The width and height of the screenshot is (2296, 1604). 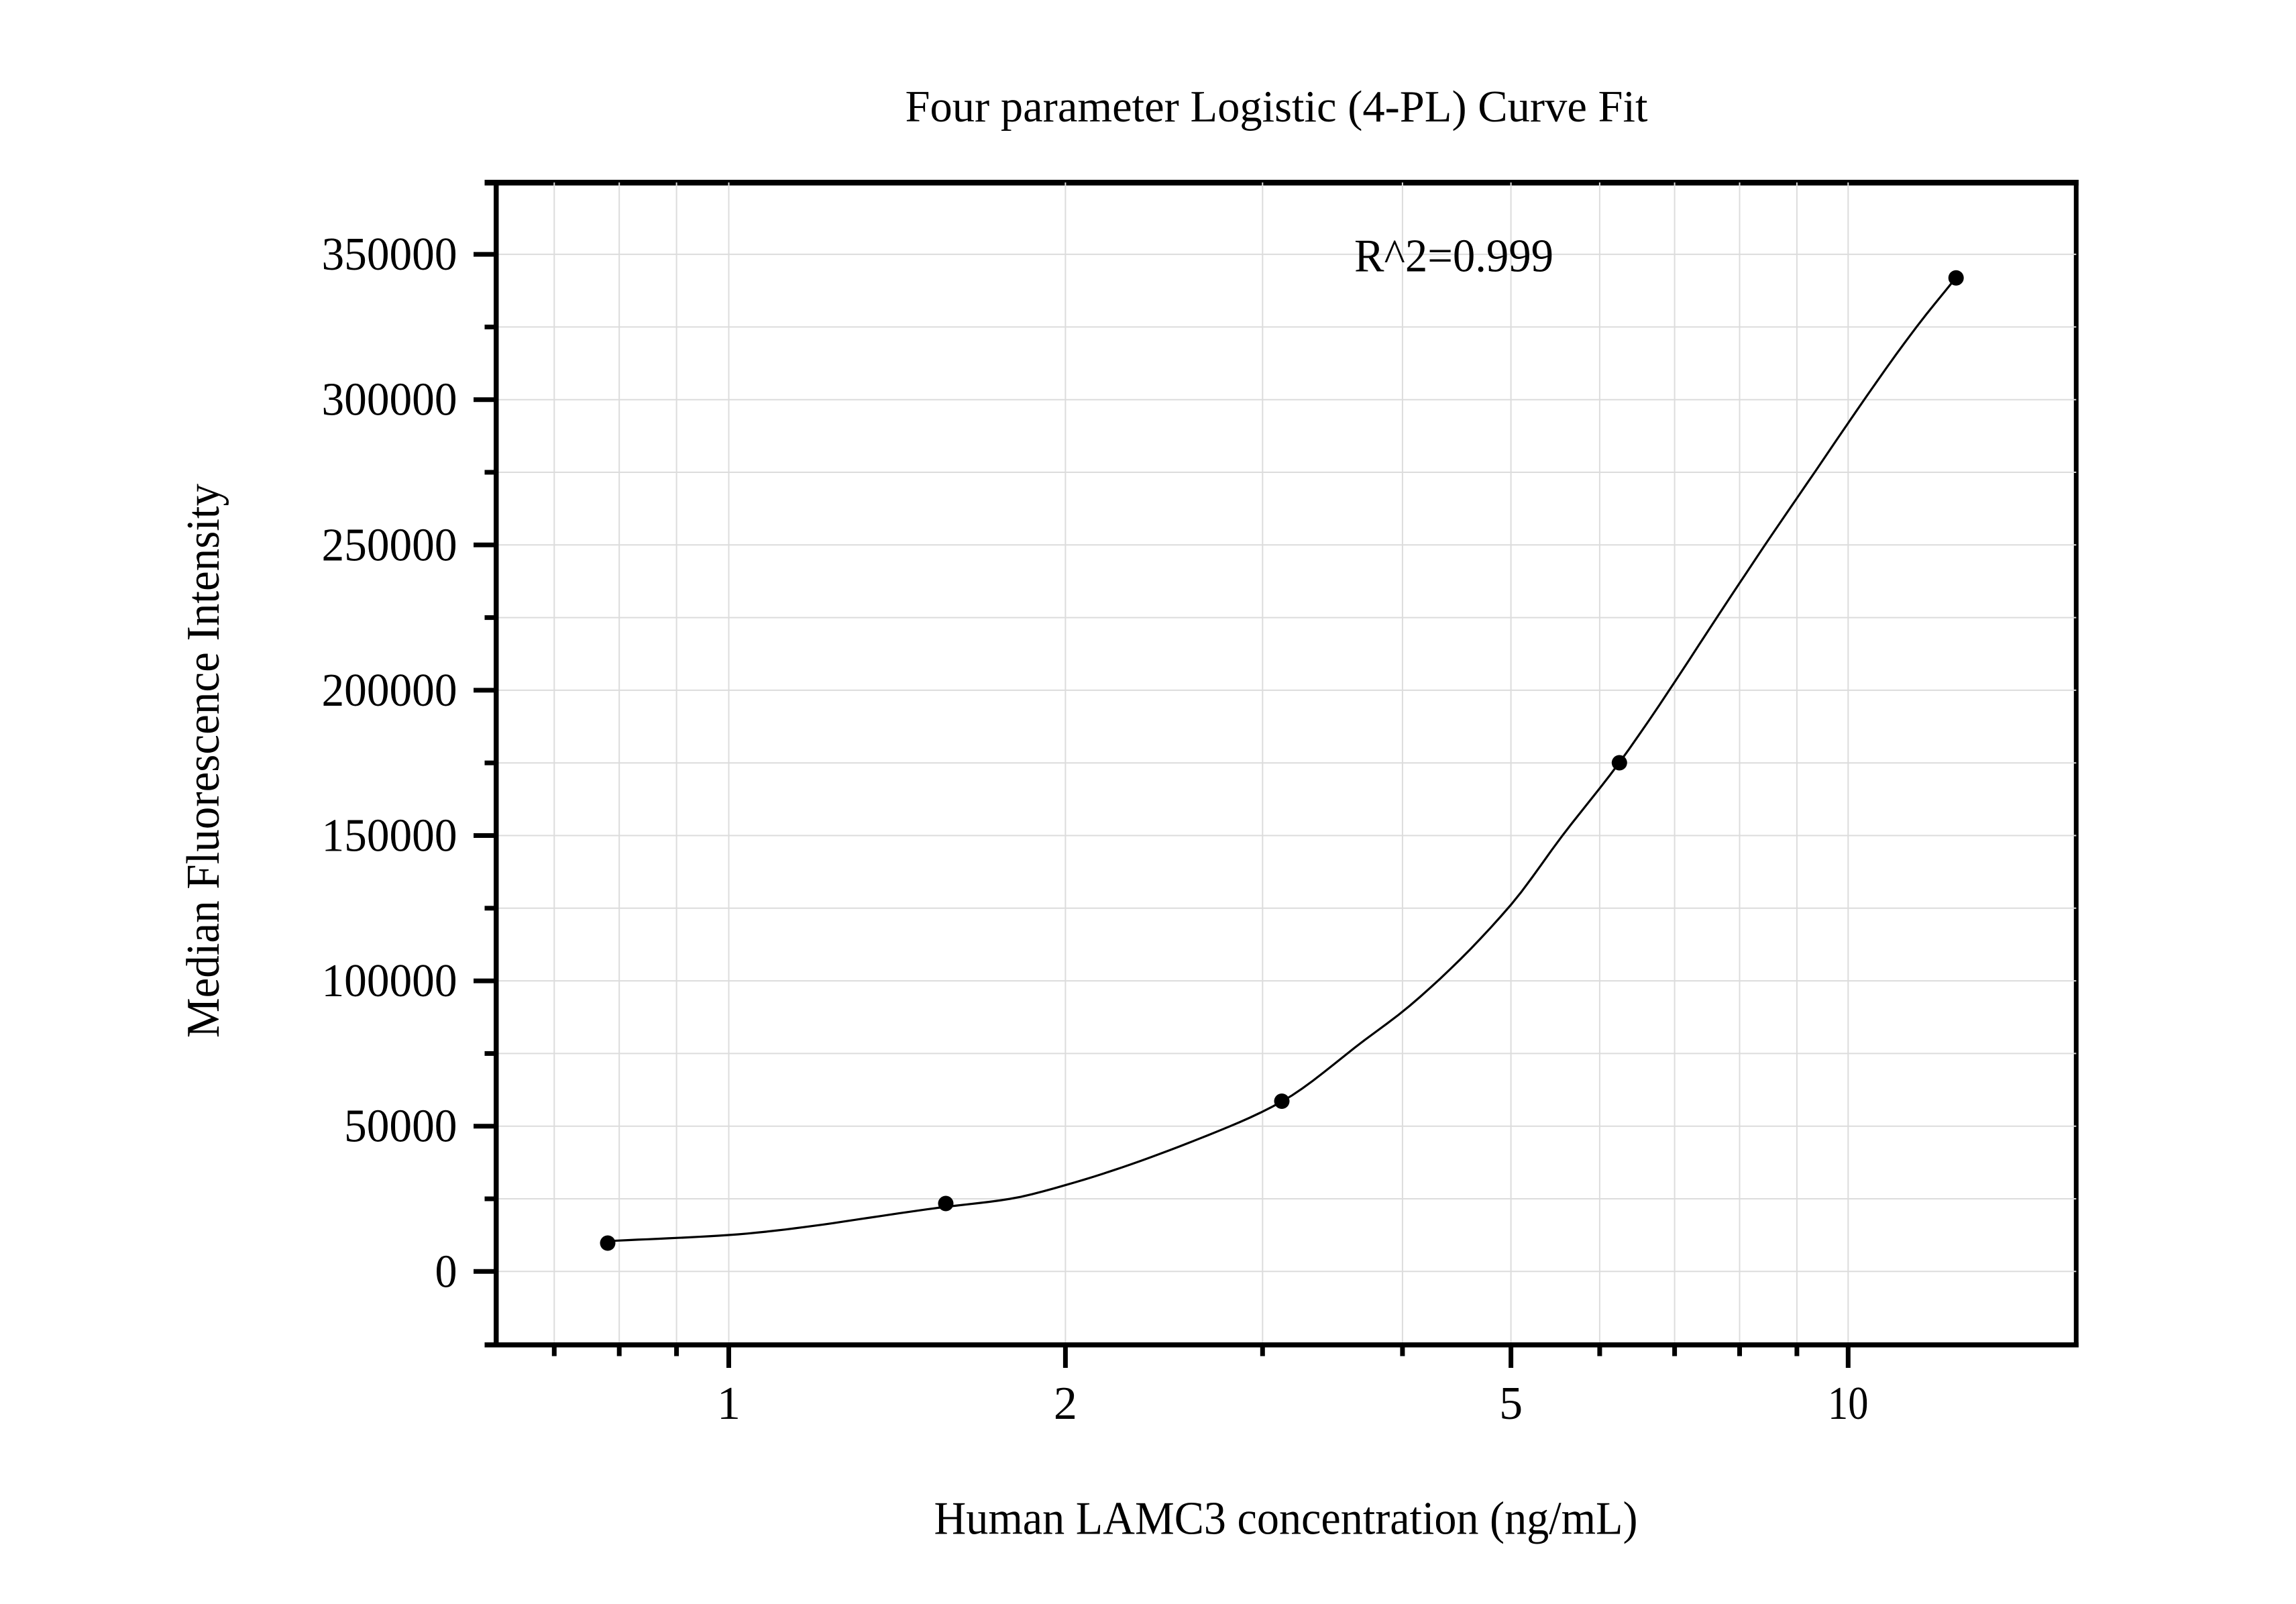 I want to click on svg-text: 300000, so click(x=389, y=400).